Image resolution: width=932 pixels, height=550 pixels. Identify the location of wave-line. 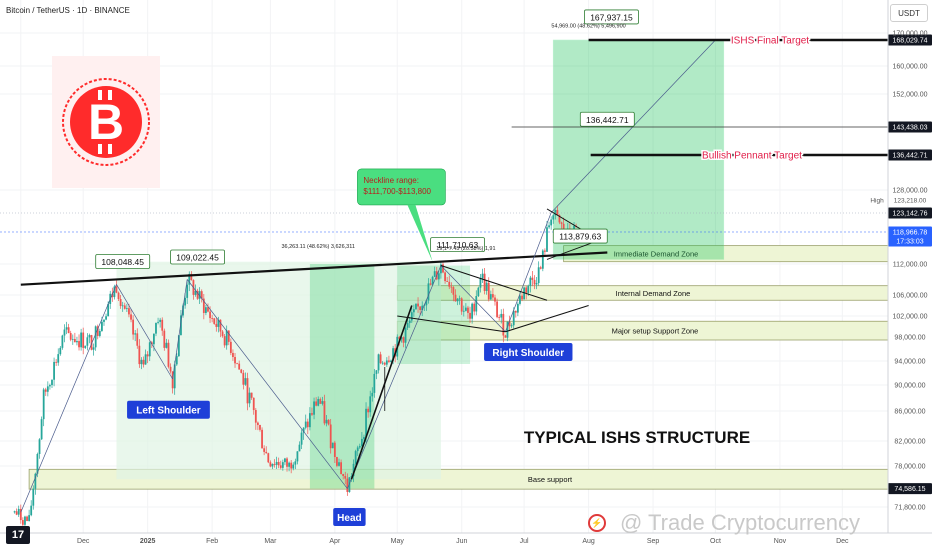
(473, 298).